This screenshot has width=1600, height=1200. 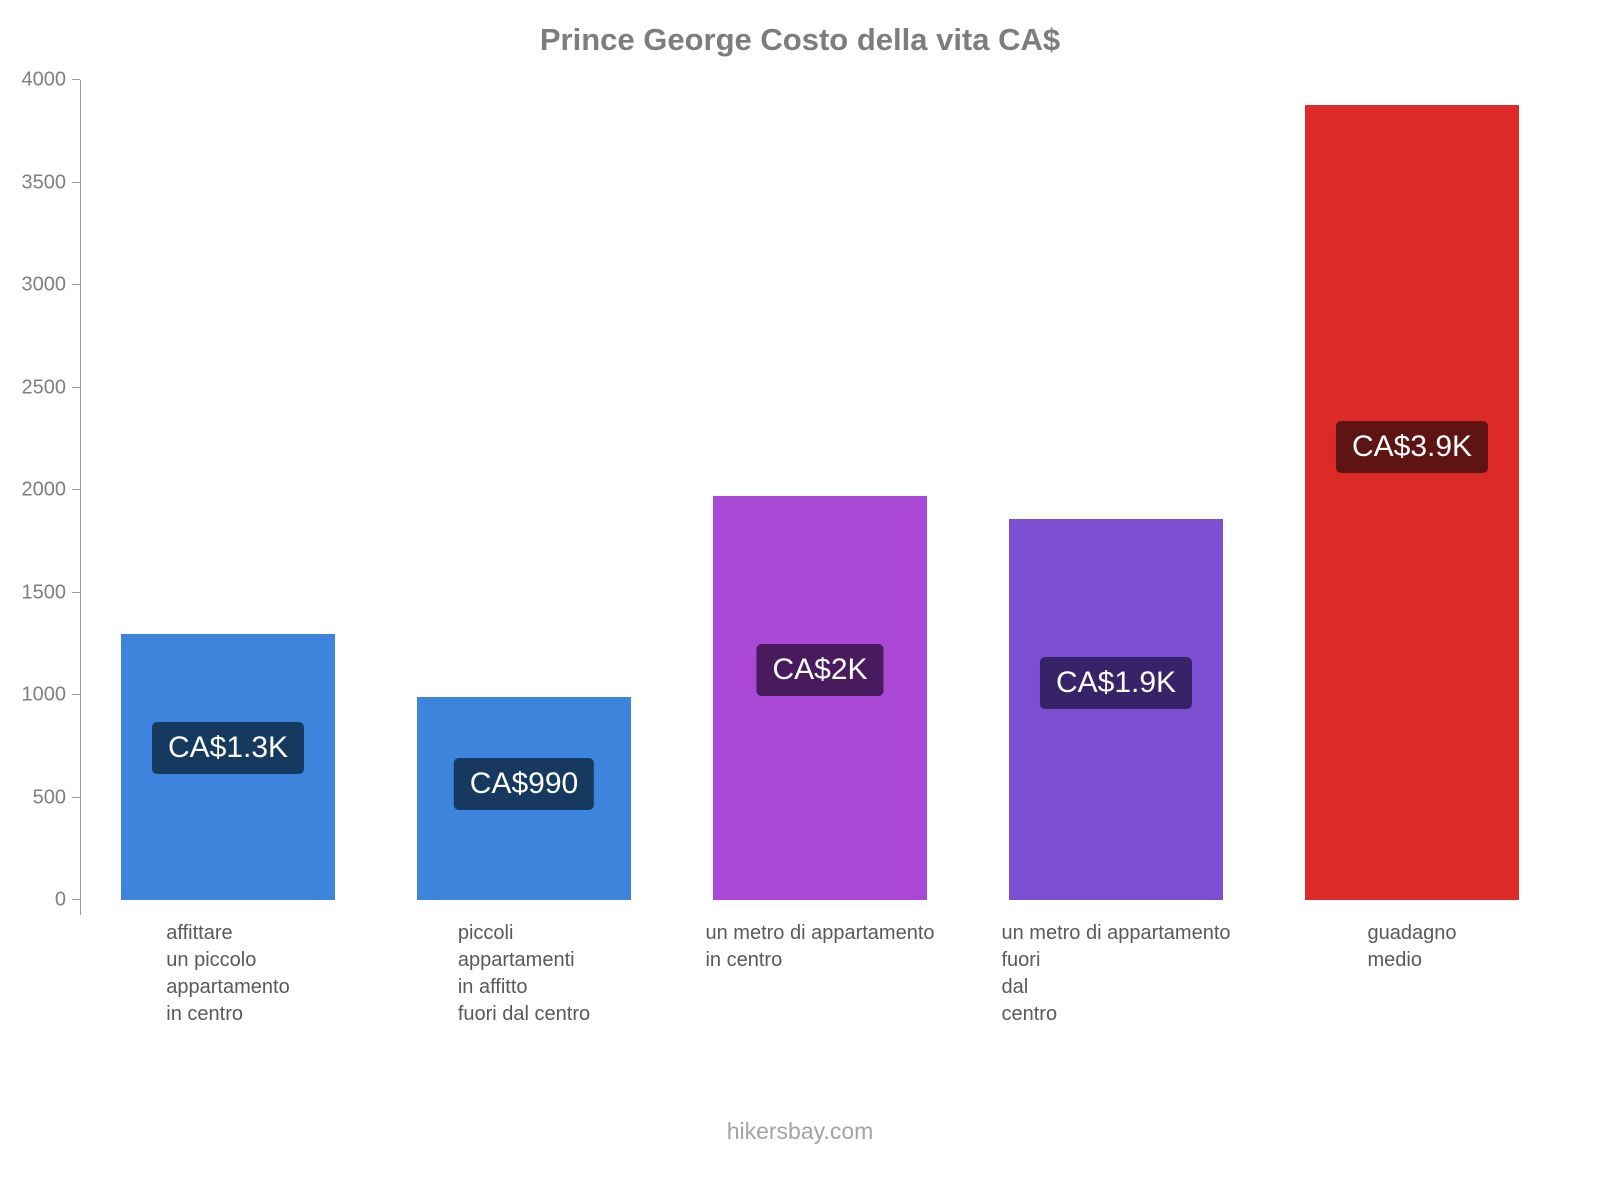 What do you see at coordinates (44, 387) in the screenshot?
I see `y-tick-label: 2500` at bounding box center [44, 387].